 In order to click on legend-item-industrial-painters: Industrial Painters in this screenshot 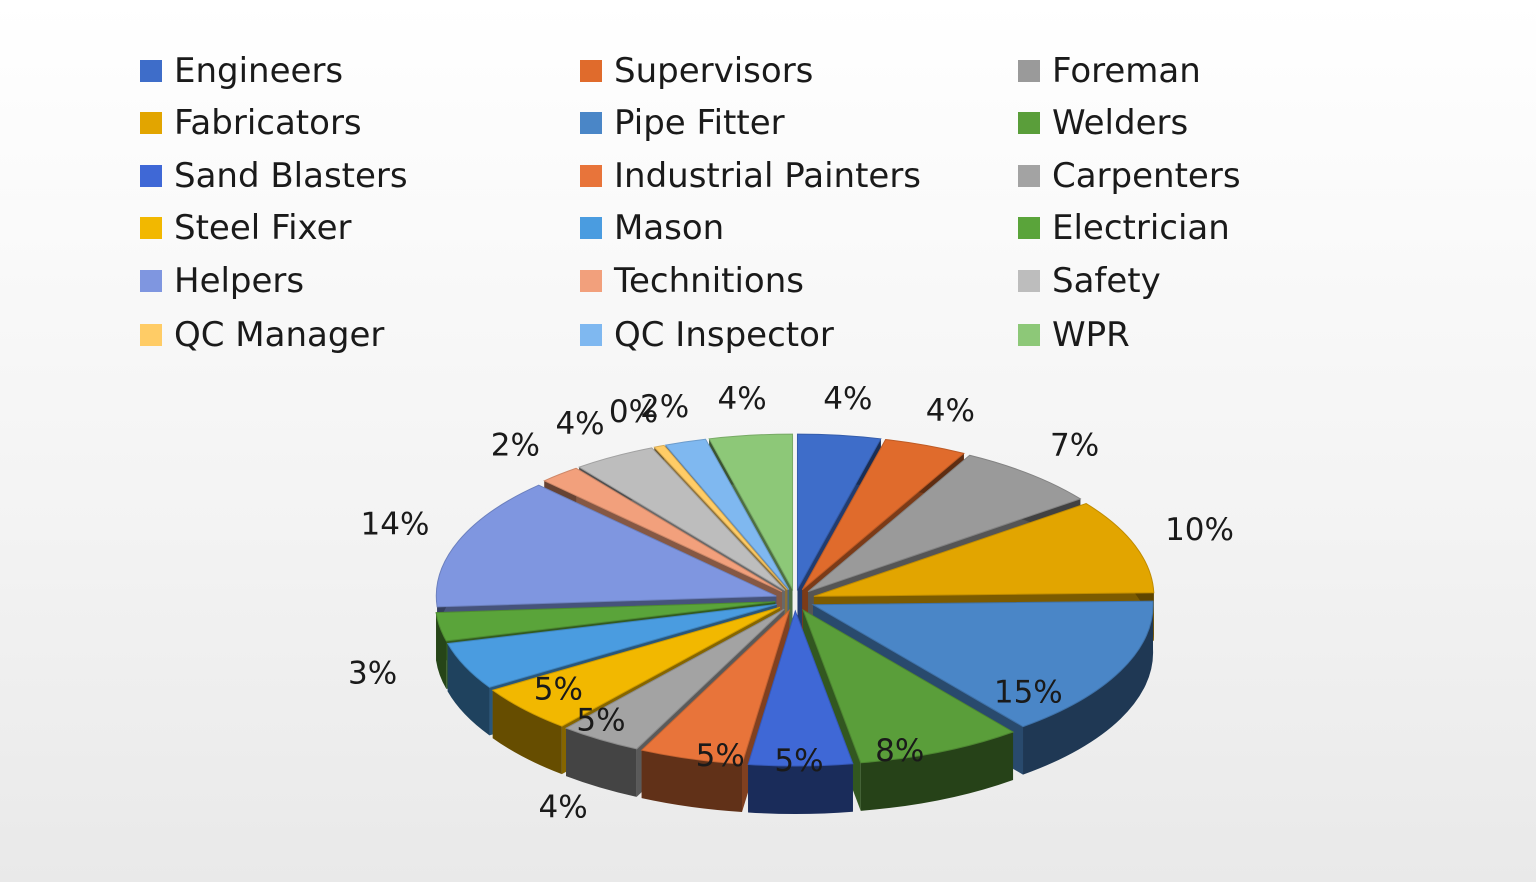, I will do `click(750, 176)`.